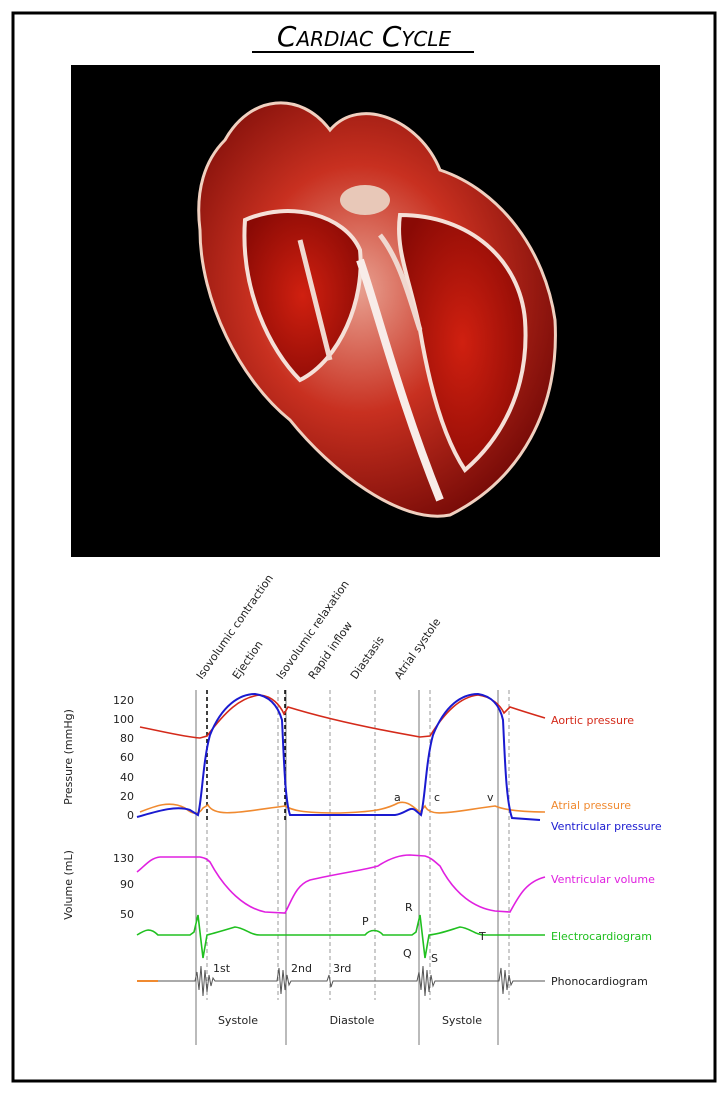 The height and width of the screenshot is (1096, 728). What do you see at coordinates (364, 36) in the screenshot?
I see `title: Cardiac Cycle` at bounding box center [364, 36].